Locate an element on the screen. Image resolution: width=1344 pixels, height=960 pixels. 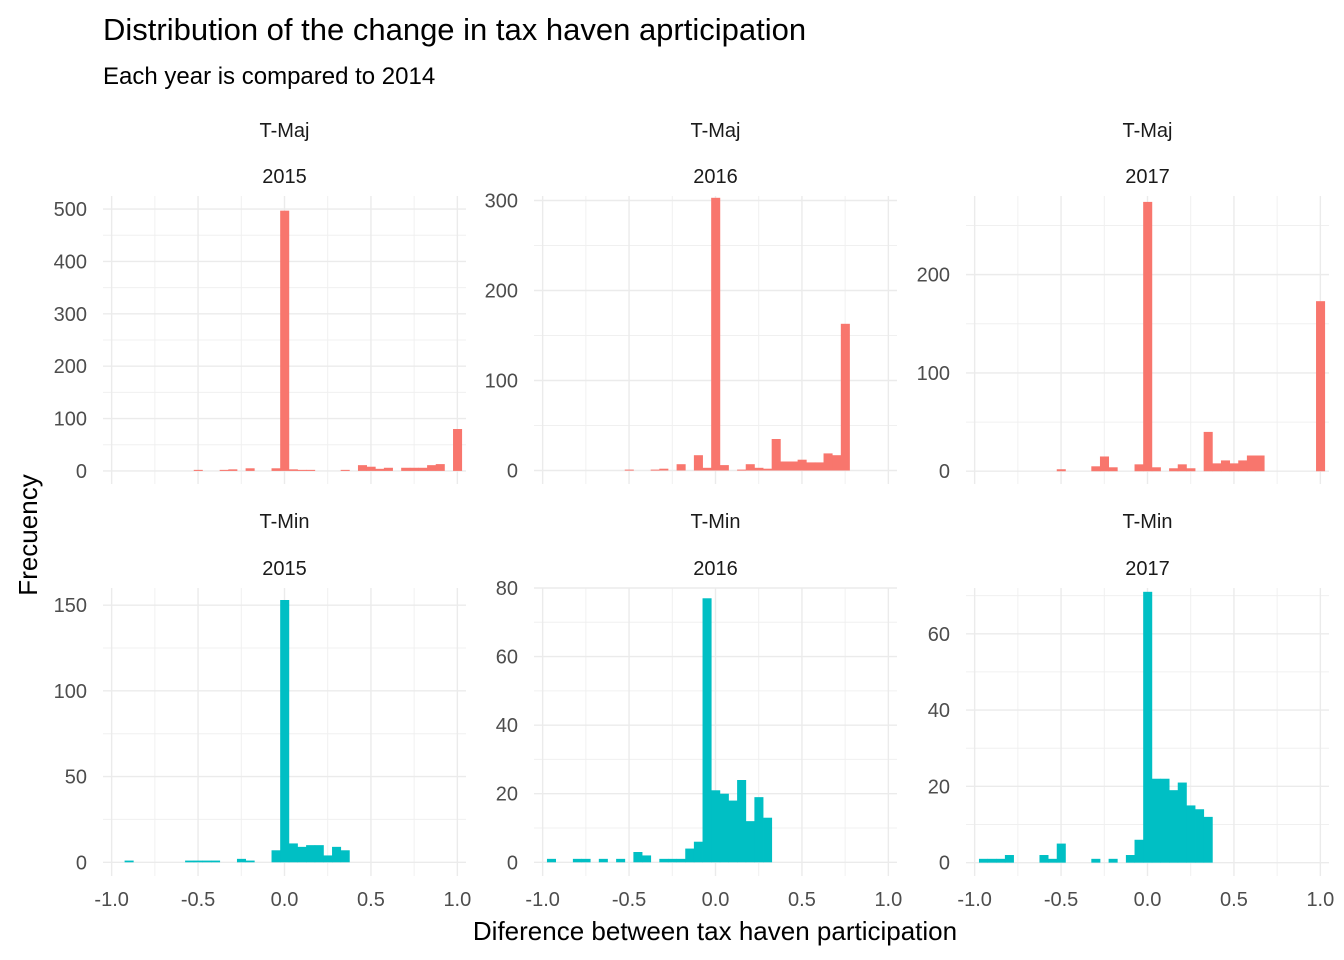
y-tick-label: 40 is located at coordinates (939, 711).